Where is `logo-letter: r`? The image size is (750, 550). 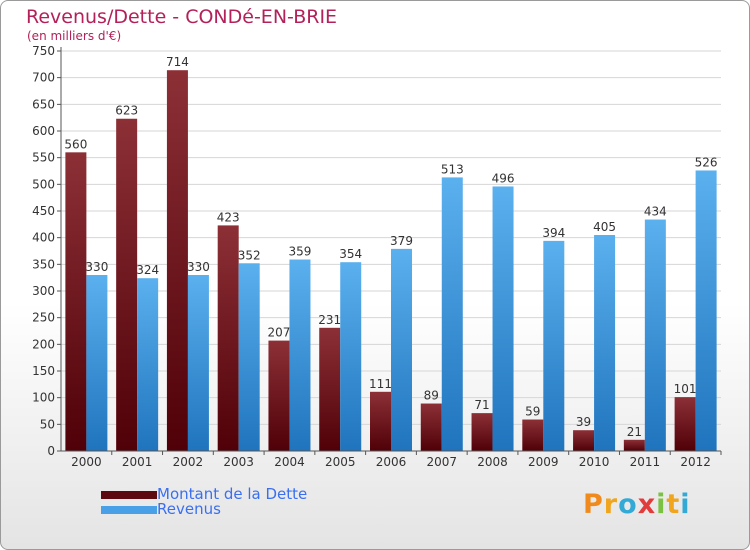
logo-letter: r is located at coordinates (611, 504).